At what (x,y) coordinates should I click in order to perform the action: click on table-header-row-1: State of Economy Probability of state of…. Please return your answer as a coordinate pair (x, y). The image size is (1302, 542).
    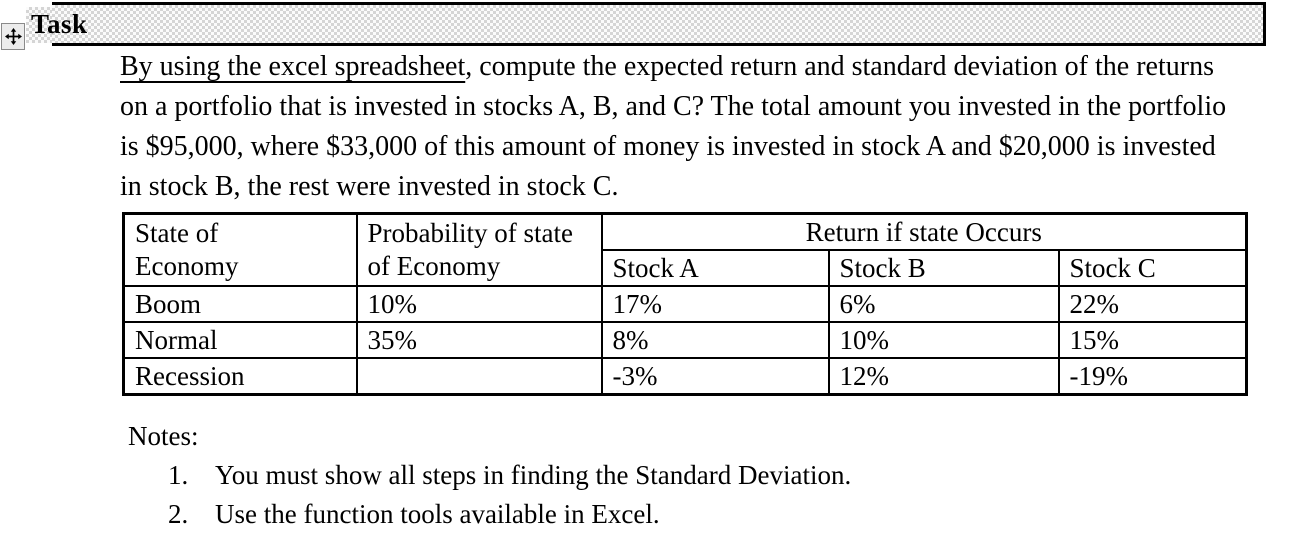
    Looking at the image, I should click on (685, 249).